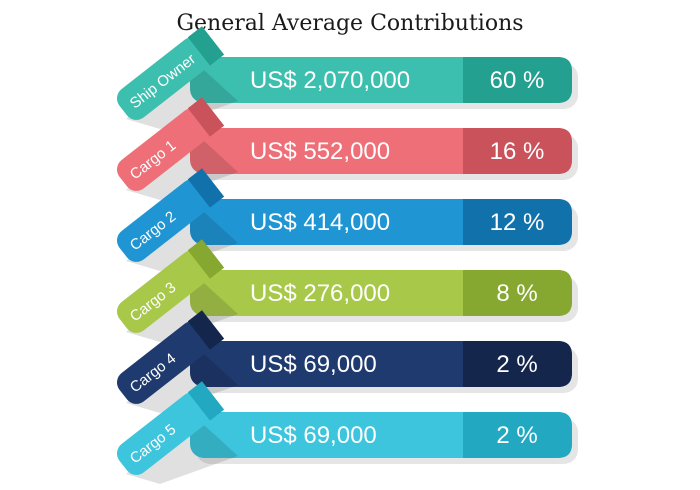  Describe the element at coordinates (320, 151) in the screenshot. I see `amount-value: US$ 552,000` at that location.